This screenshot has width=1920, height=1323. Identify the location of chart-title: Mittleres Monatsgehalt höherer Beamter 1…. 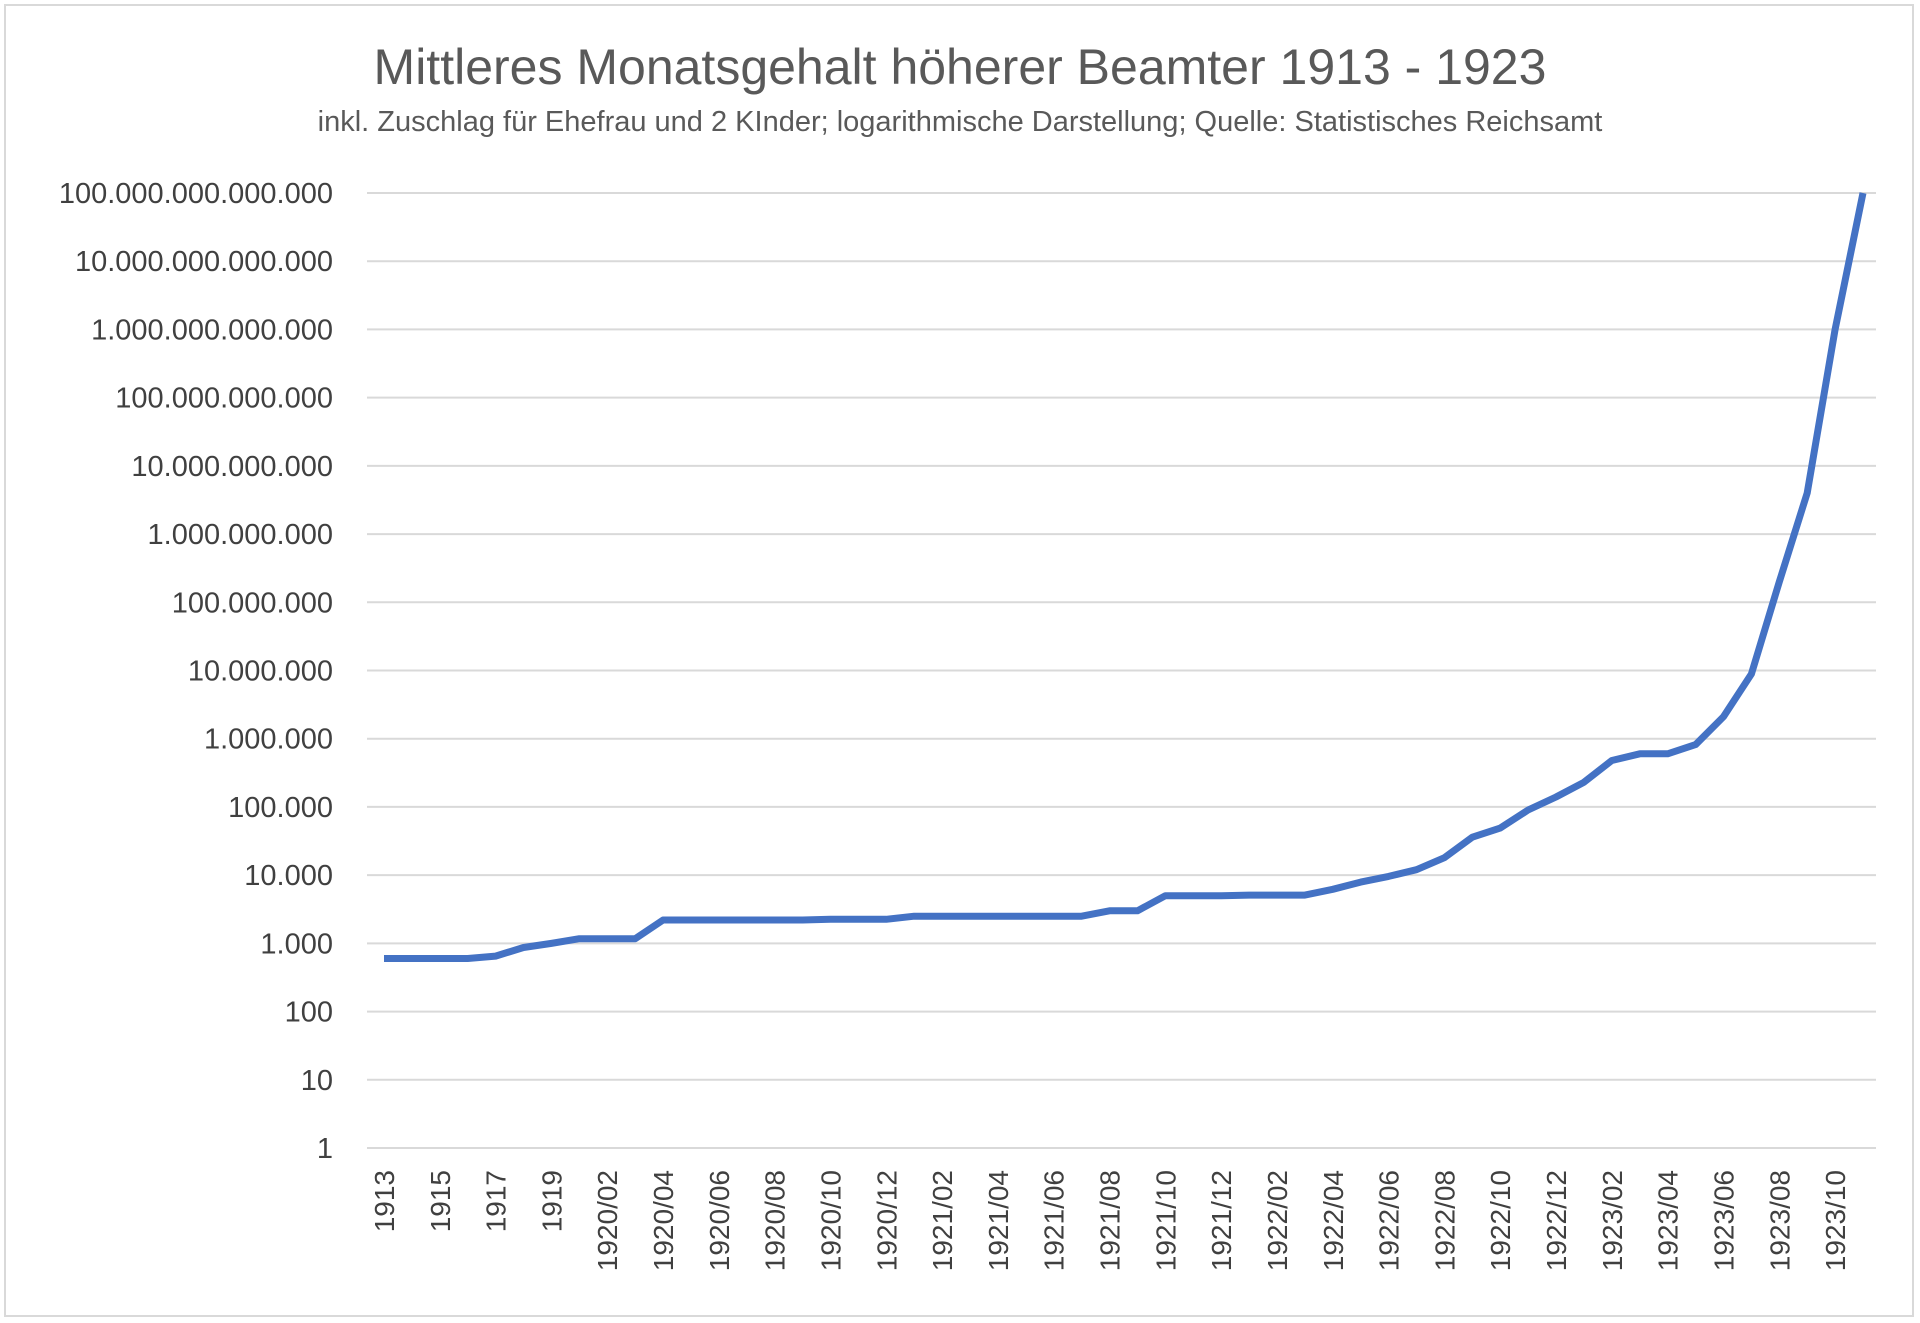
(960, 67).